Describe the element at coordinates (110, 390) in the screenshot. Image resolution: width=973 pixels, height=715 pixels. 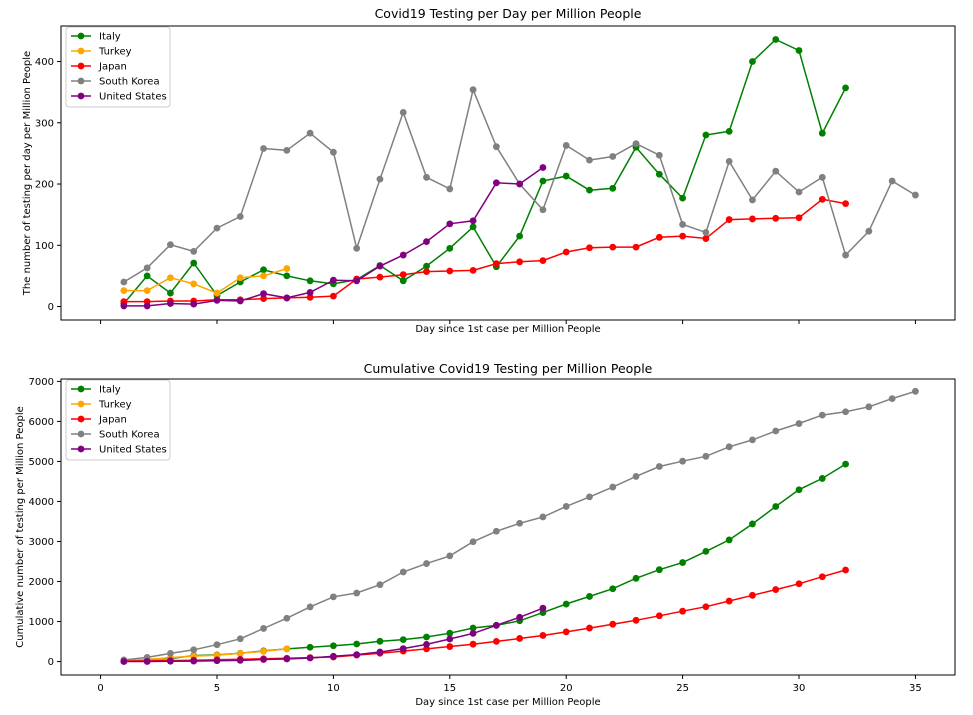
I see `legend-label: Italy` at that location.